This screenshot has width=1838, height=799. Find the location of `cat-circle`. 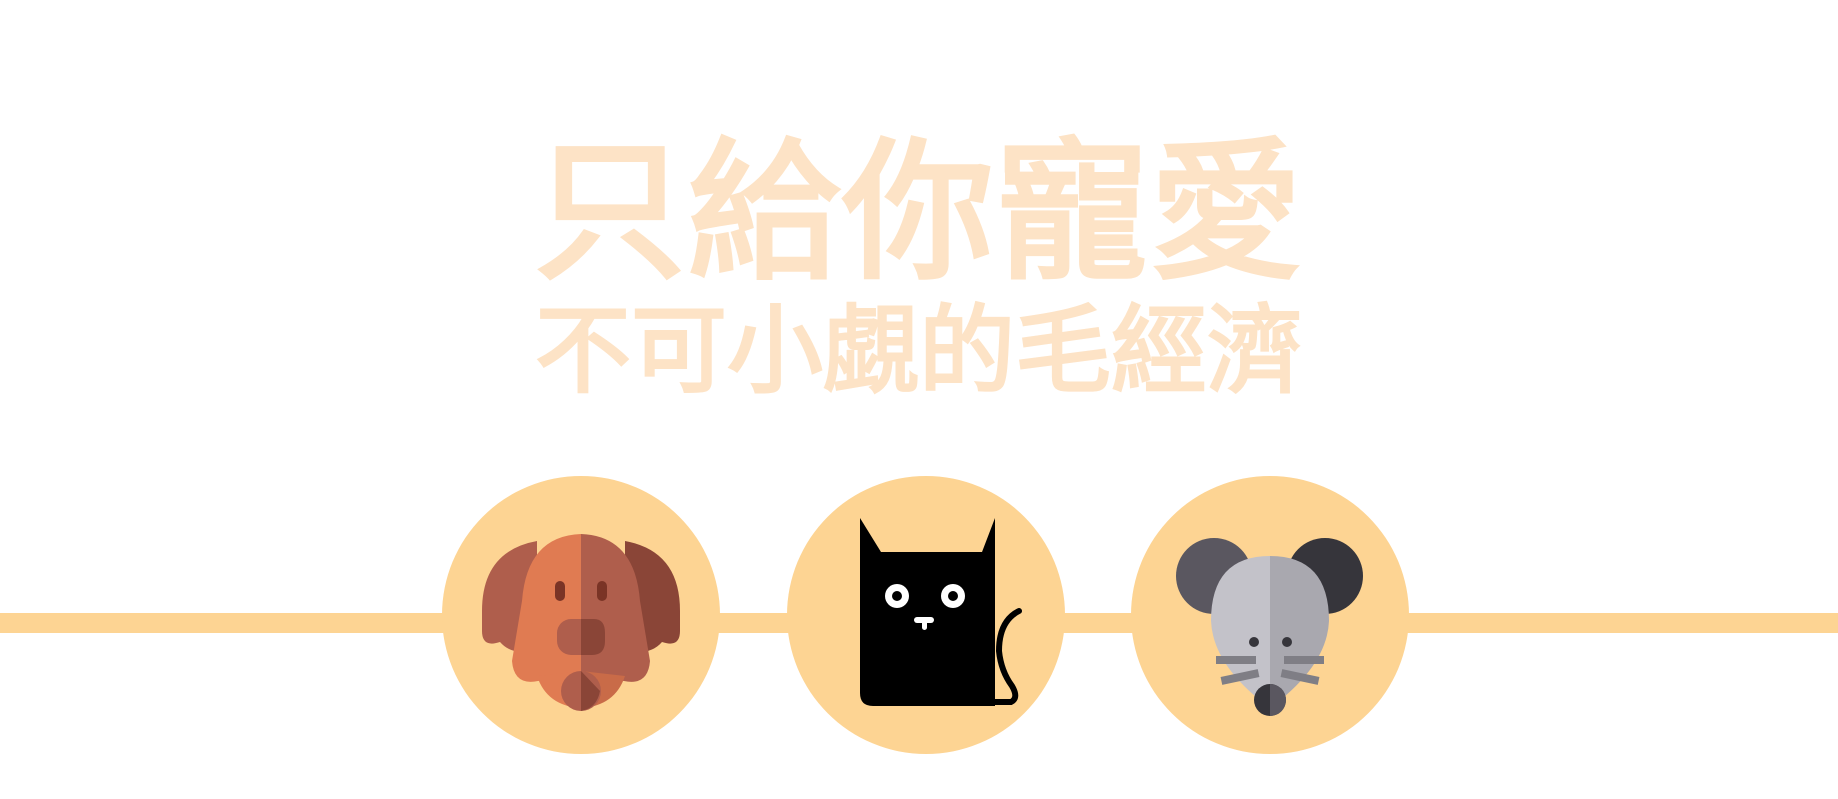

cat-circle is located at coordinates (926, 615).